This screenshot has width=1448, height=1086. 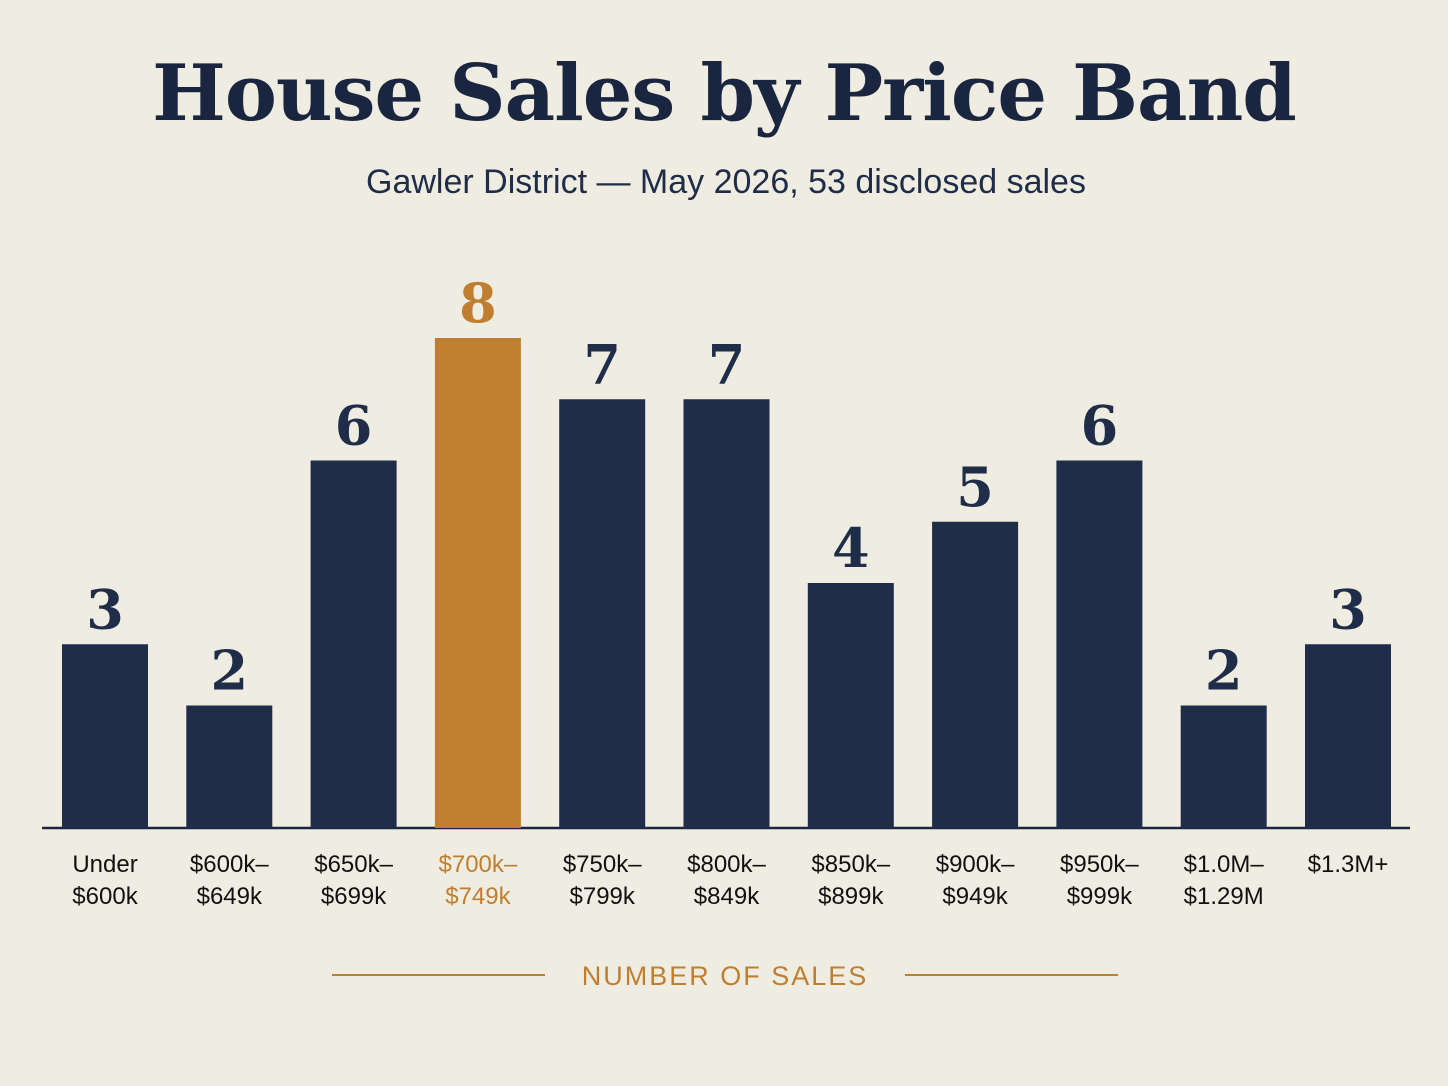 What do you see at coordinates (353, 864) in the screenshot?
I see `x-tick-label: $650k–` at bounding box center [353, 864].